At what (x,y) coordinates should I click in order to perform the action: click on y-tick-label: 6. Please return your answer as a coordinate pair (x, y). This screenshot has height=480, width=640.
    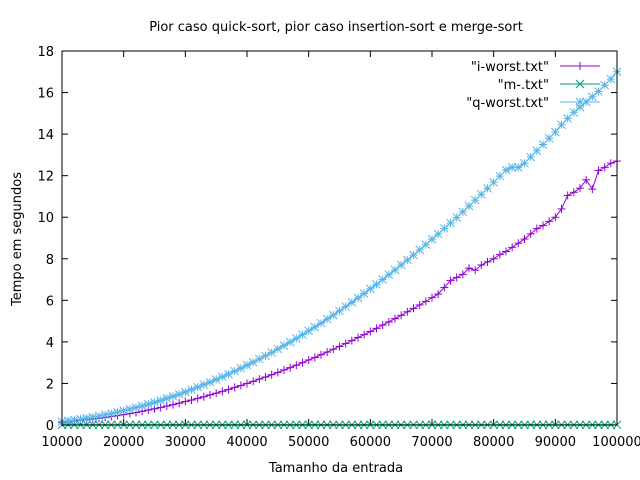
    Looking at the image, I should click on (50, 301).